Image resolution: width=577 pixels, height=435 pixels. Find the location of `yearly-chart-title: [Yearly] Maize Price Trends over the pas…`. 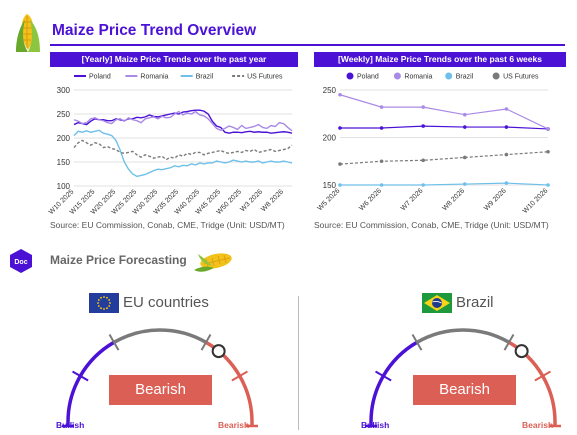

yearly-chart-title: [Yearly] Maize Price Trends over the pas… is located at coordinates (174, 59).